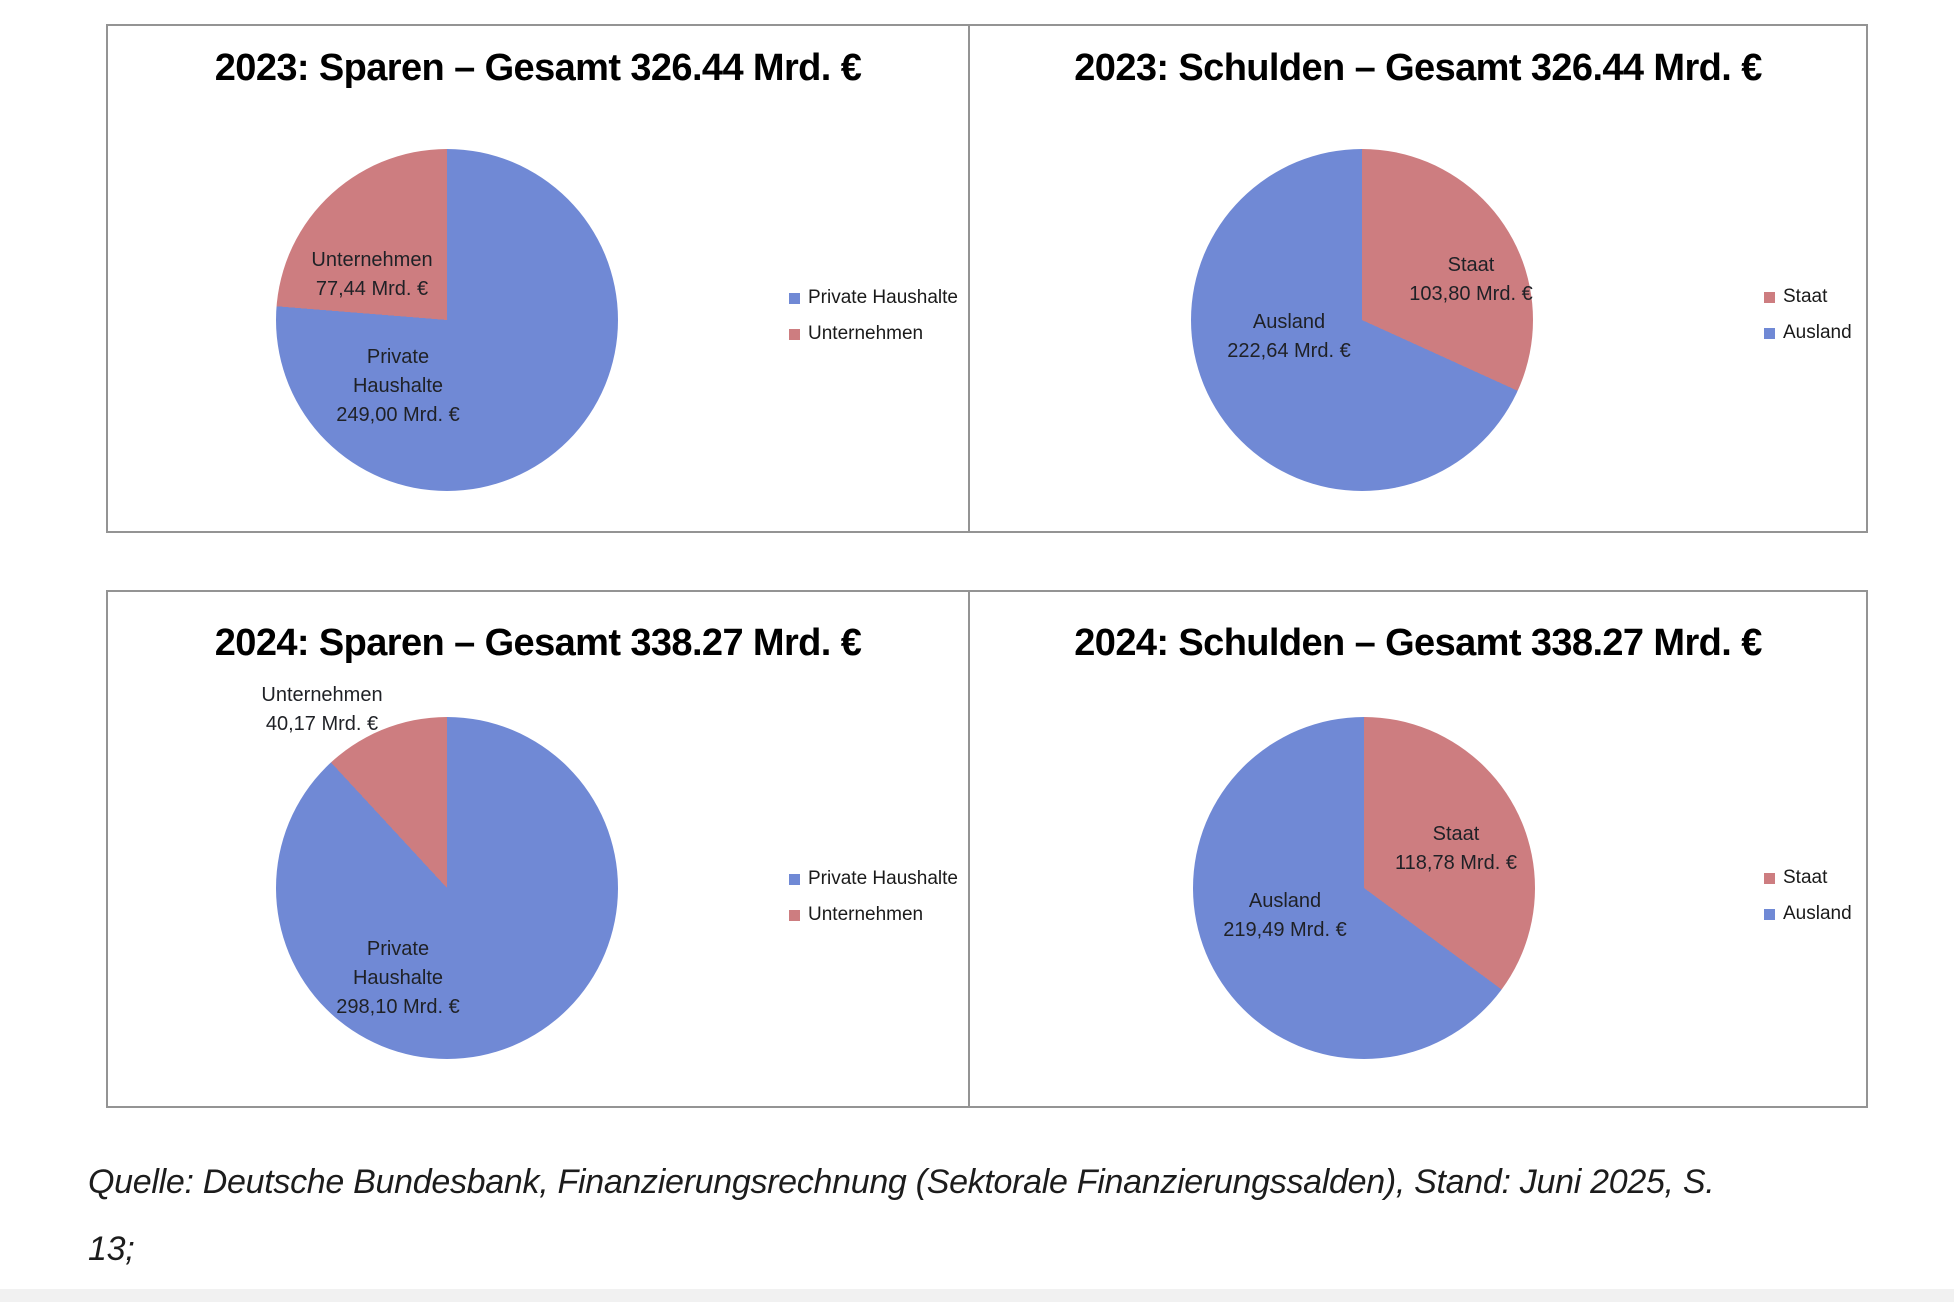  What do you see at coordinates (321, 710) in the screenshot?
I see `pie-label-unternehmen: Unternehmen 40,17 Mrd. €` at bounding box center [321, 710].